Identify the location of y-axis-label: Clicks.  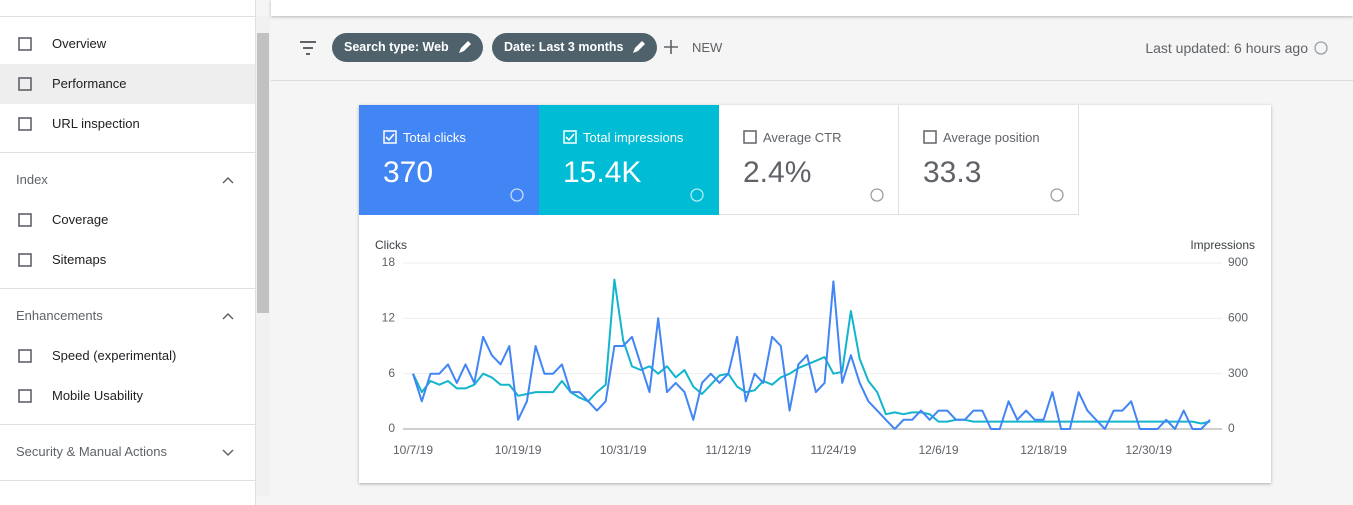
(391, 245).